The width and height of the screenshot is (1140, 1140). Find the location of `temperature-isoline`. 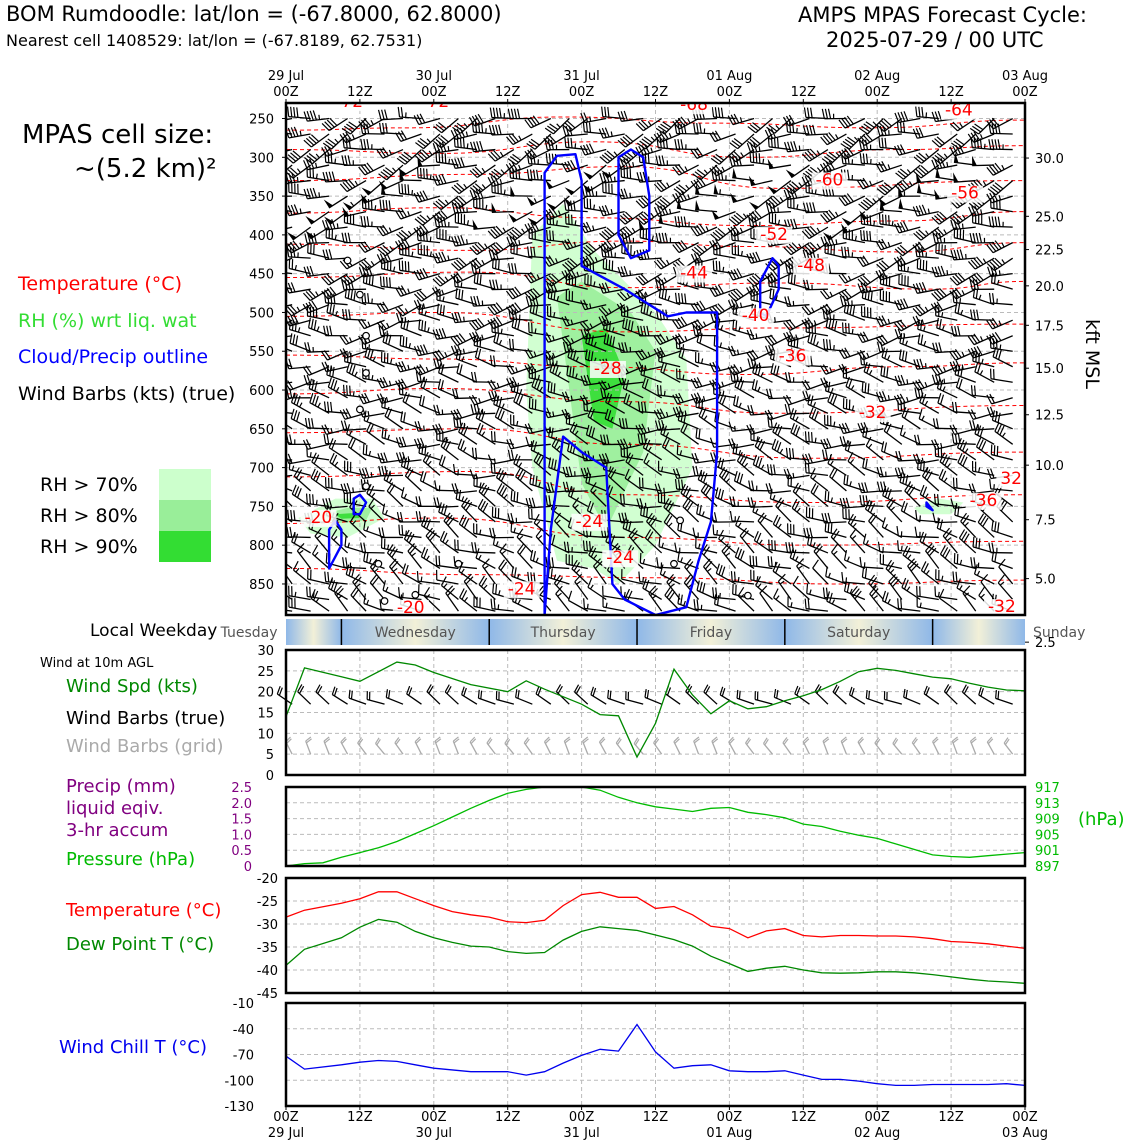

temperature-isoline is located at coordinates (655, 280).